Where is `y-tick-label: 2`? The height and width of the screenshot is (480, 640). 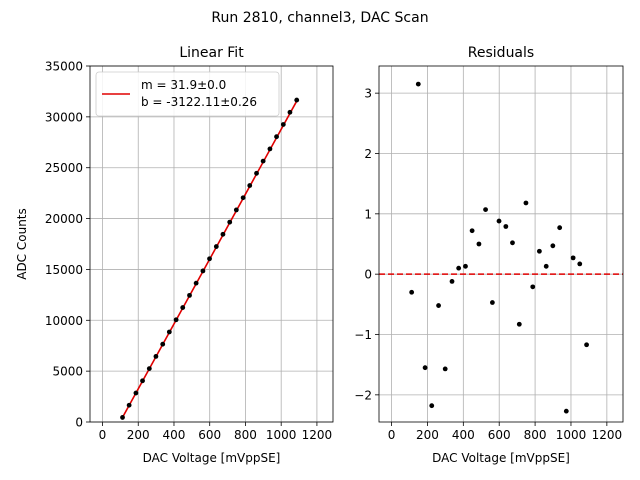 y-tick-label: 2 is located at coordinates (368, 154).